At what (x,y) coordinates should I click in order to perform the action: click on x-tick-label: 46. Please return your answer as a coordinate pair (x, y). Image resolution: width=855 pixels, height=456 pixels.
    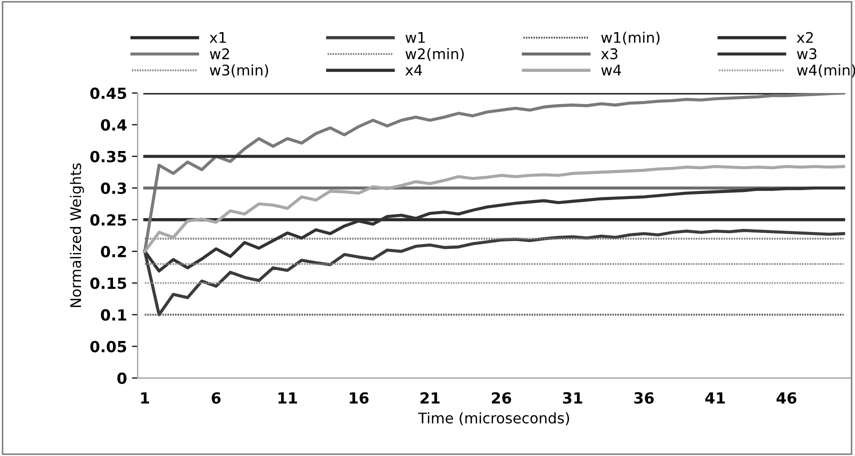
    Looking at the image, I should click on (786, 398).